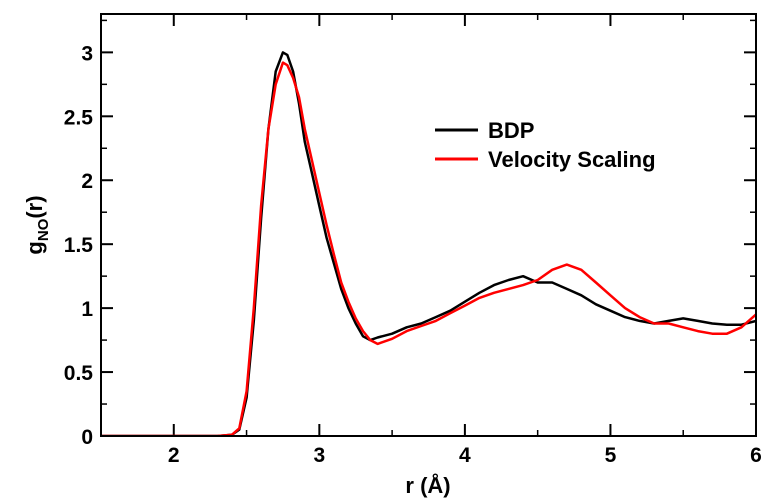 The image size is (767, 503). I want to click on y-tick-label: 0, so click(87, 437).